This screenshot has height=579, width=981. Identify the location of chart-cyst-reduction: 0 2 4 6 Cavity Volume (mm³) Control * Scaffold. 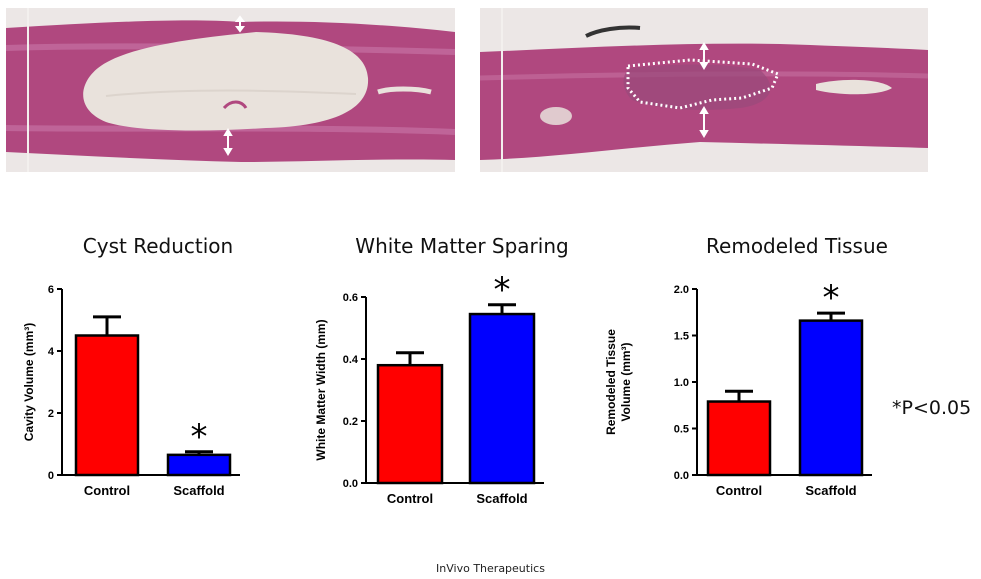
(131, 391).